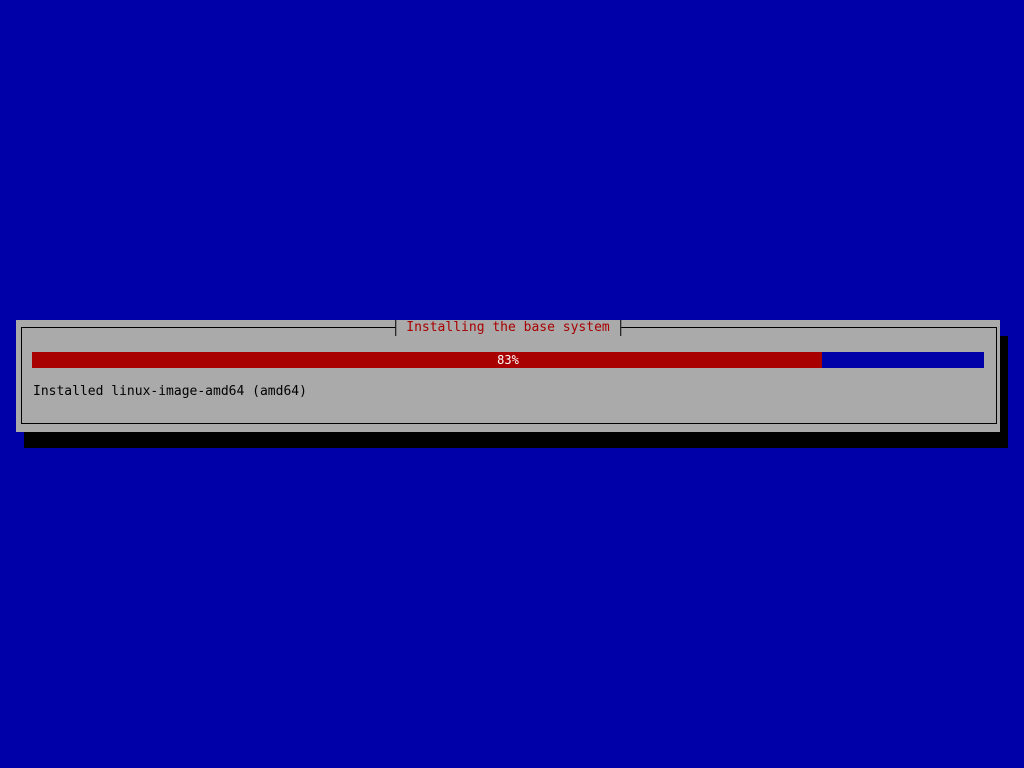 Image resolution: width=1024 pixels, height=768 pixels. I want to click on progress-label: 83%, so click(508, 360).